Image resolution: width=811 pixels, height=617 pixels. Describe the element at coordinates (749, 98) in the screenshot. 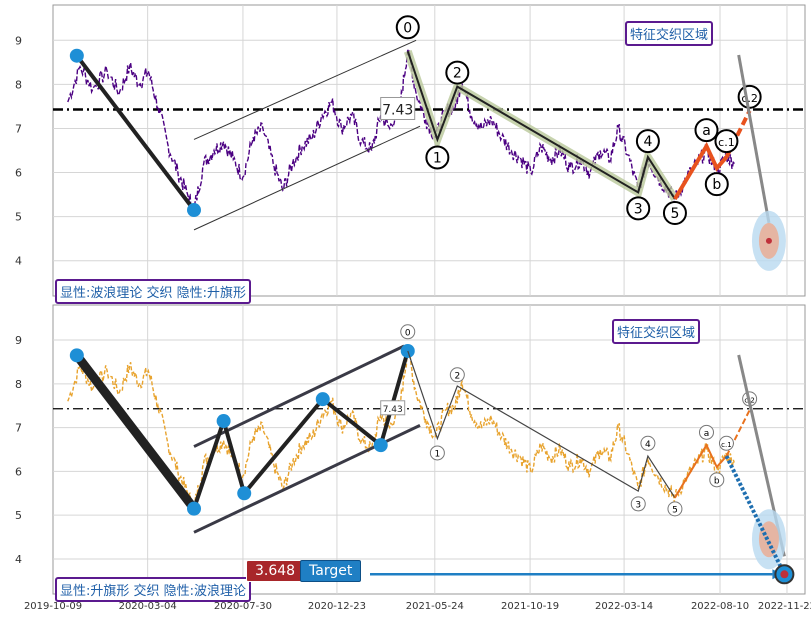

I see `top-wave-label: c.2` at that location.